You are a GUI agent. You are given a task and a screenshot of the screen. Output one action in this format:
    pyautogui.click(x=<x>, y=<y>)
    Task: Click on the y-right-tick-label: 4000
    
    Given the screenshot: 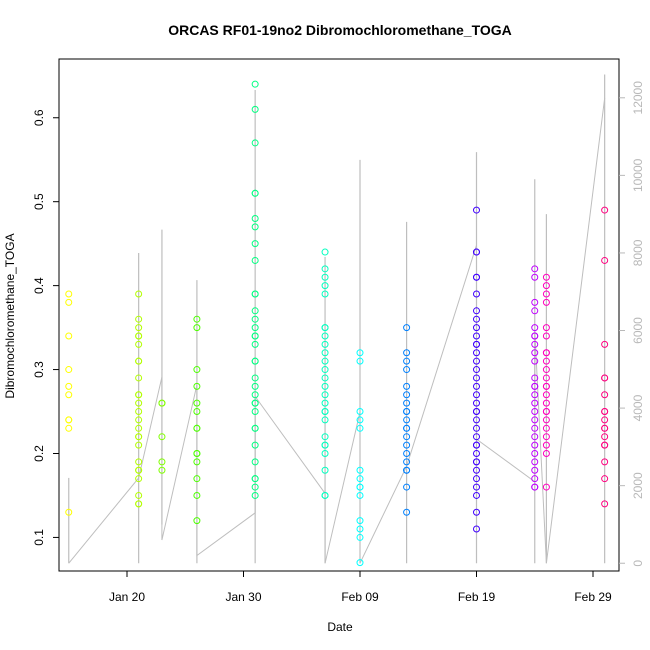 What is the action you would take?
    pyautogui.click(x=638, y=407)
    